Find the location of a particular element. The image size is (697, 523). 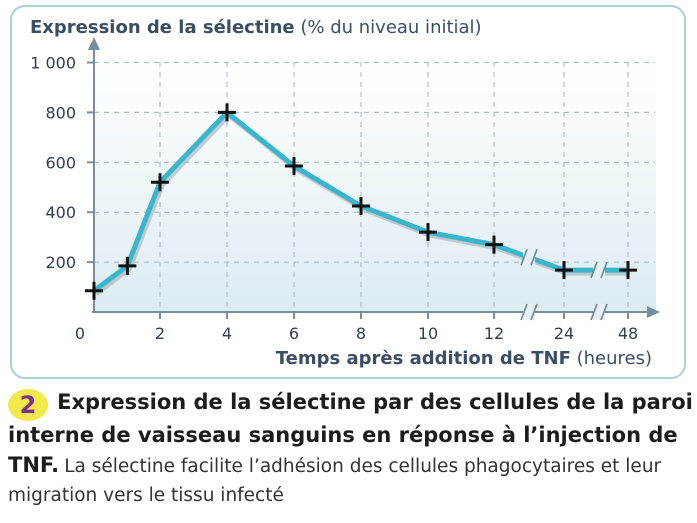

x-tick-label: 2 is located at coordinates (160, 333).